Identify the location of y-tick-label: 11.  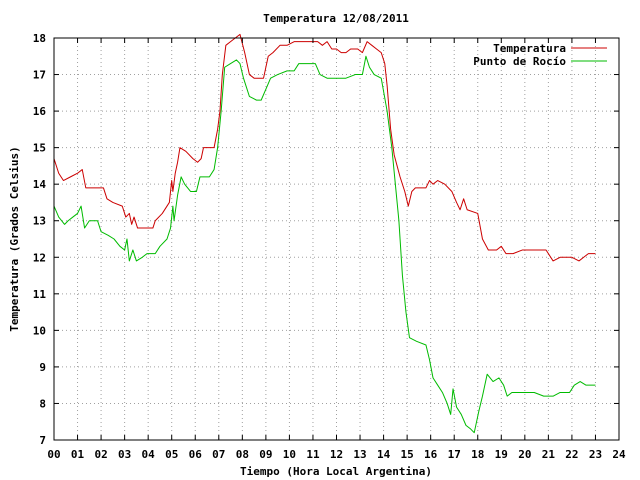
(40, 294).